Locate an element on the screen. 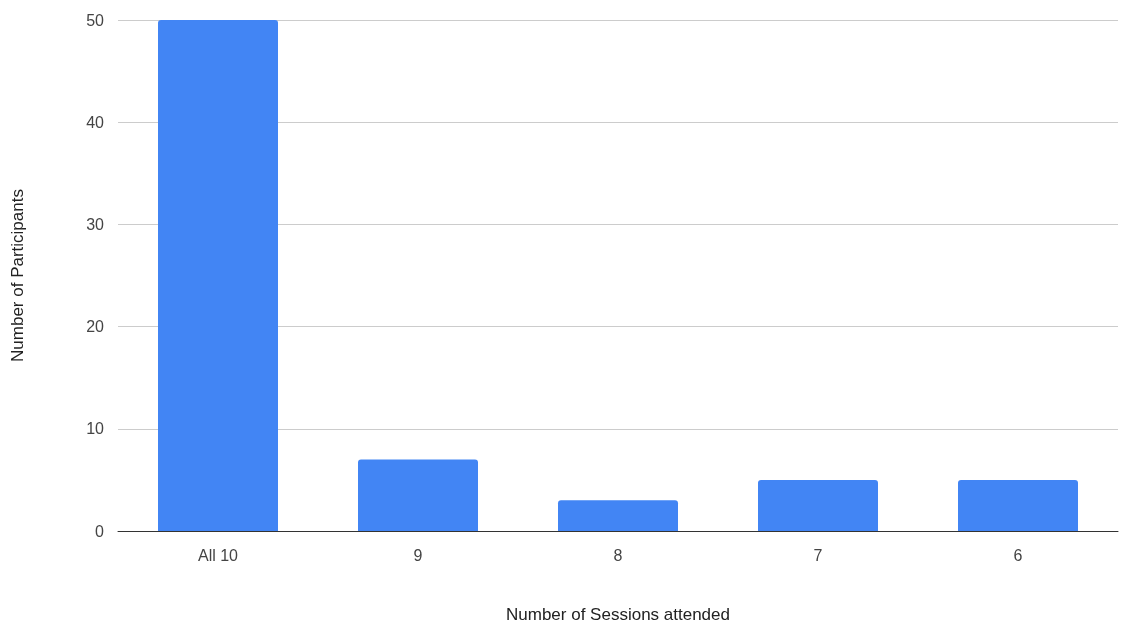 The image size is (1130, 631). y-tick-label: 0 is located at coordinates (100, 531).